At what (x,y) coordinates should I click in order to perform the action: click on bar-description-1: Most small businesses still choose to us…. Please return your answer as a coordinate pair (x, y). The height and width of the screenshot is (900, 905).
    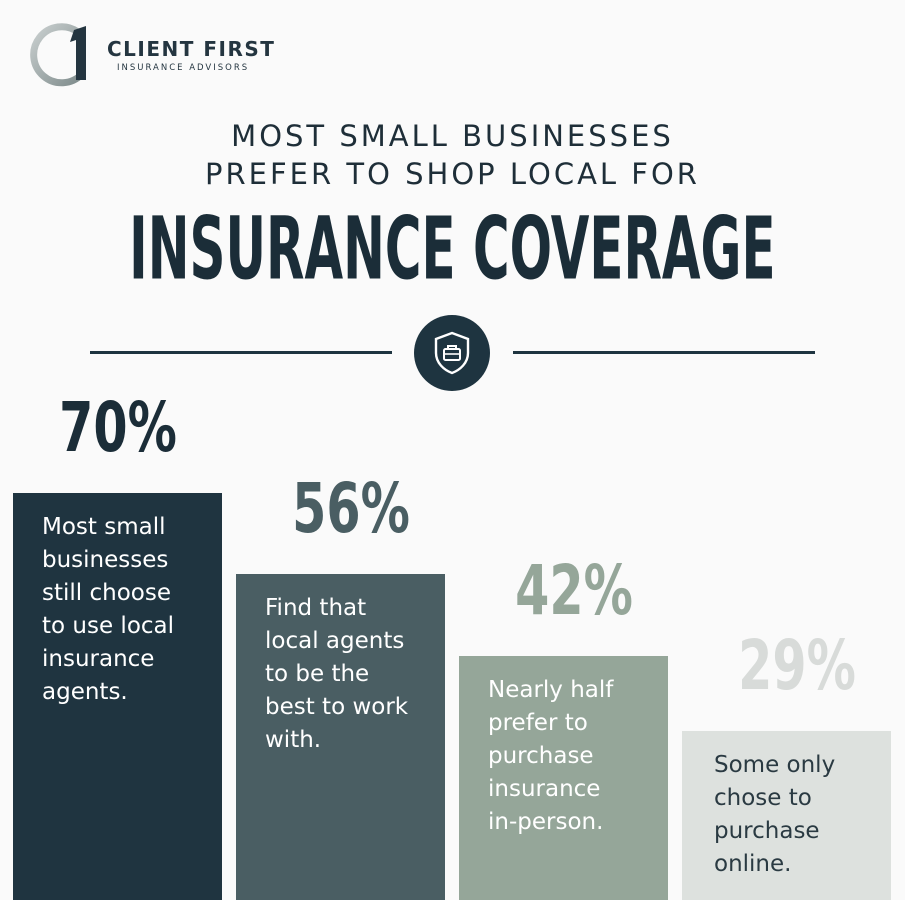
    Looking at the image, I should click on (108, 609).